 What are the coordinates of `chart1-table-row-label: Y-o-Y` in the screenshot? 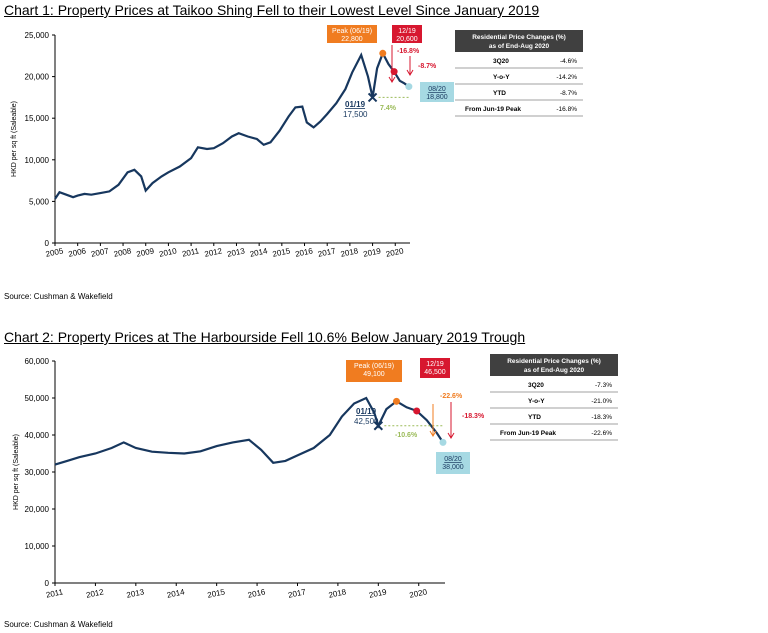 It's located at (501, 77).